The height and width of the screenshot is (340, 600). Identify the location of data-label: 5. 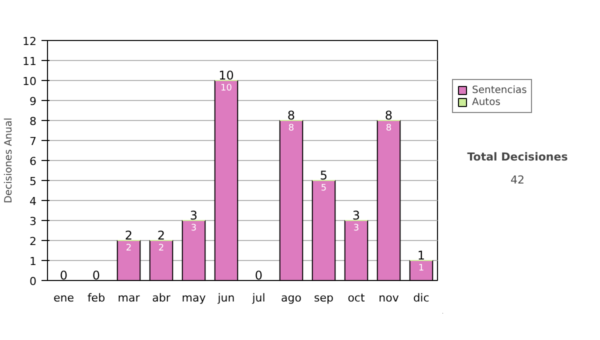
(323, 189).